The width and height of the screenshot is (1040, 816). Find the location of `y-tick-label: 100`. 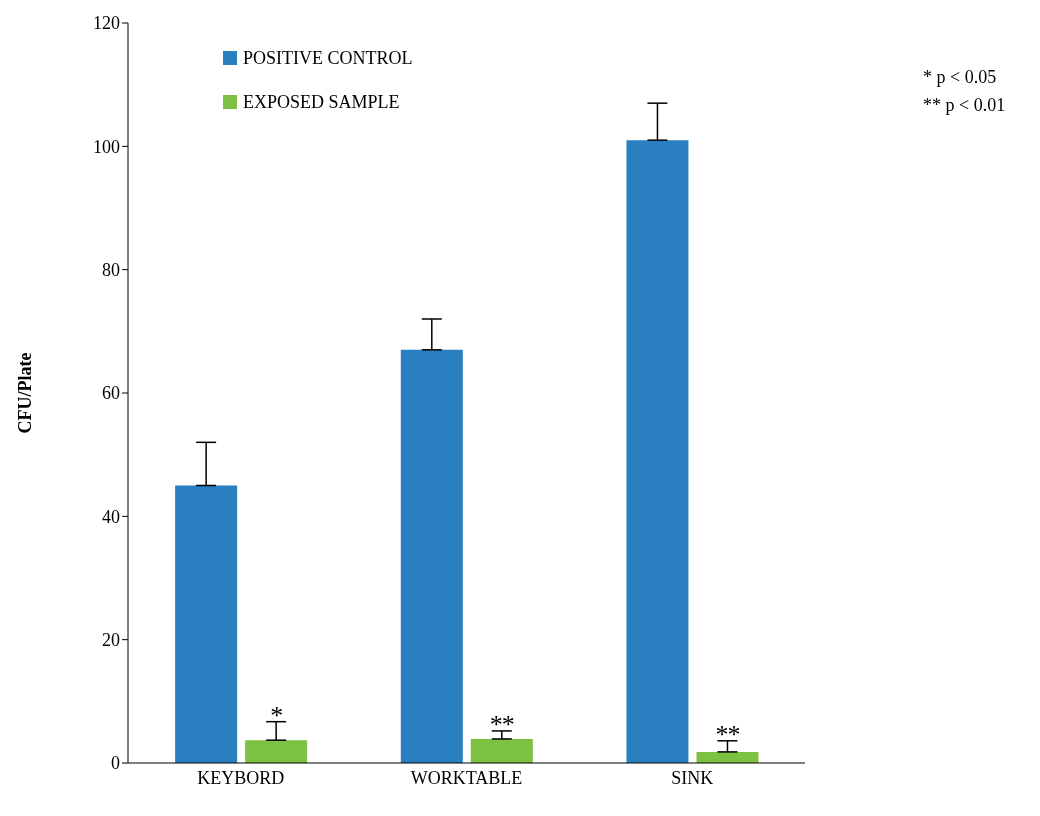

y-tick-label: 100 is located at coordinates (106, 146).